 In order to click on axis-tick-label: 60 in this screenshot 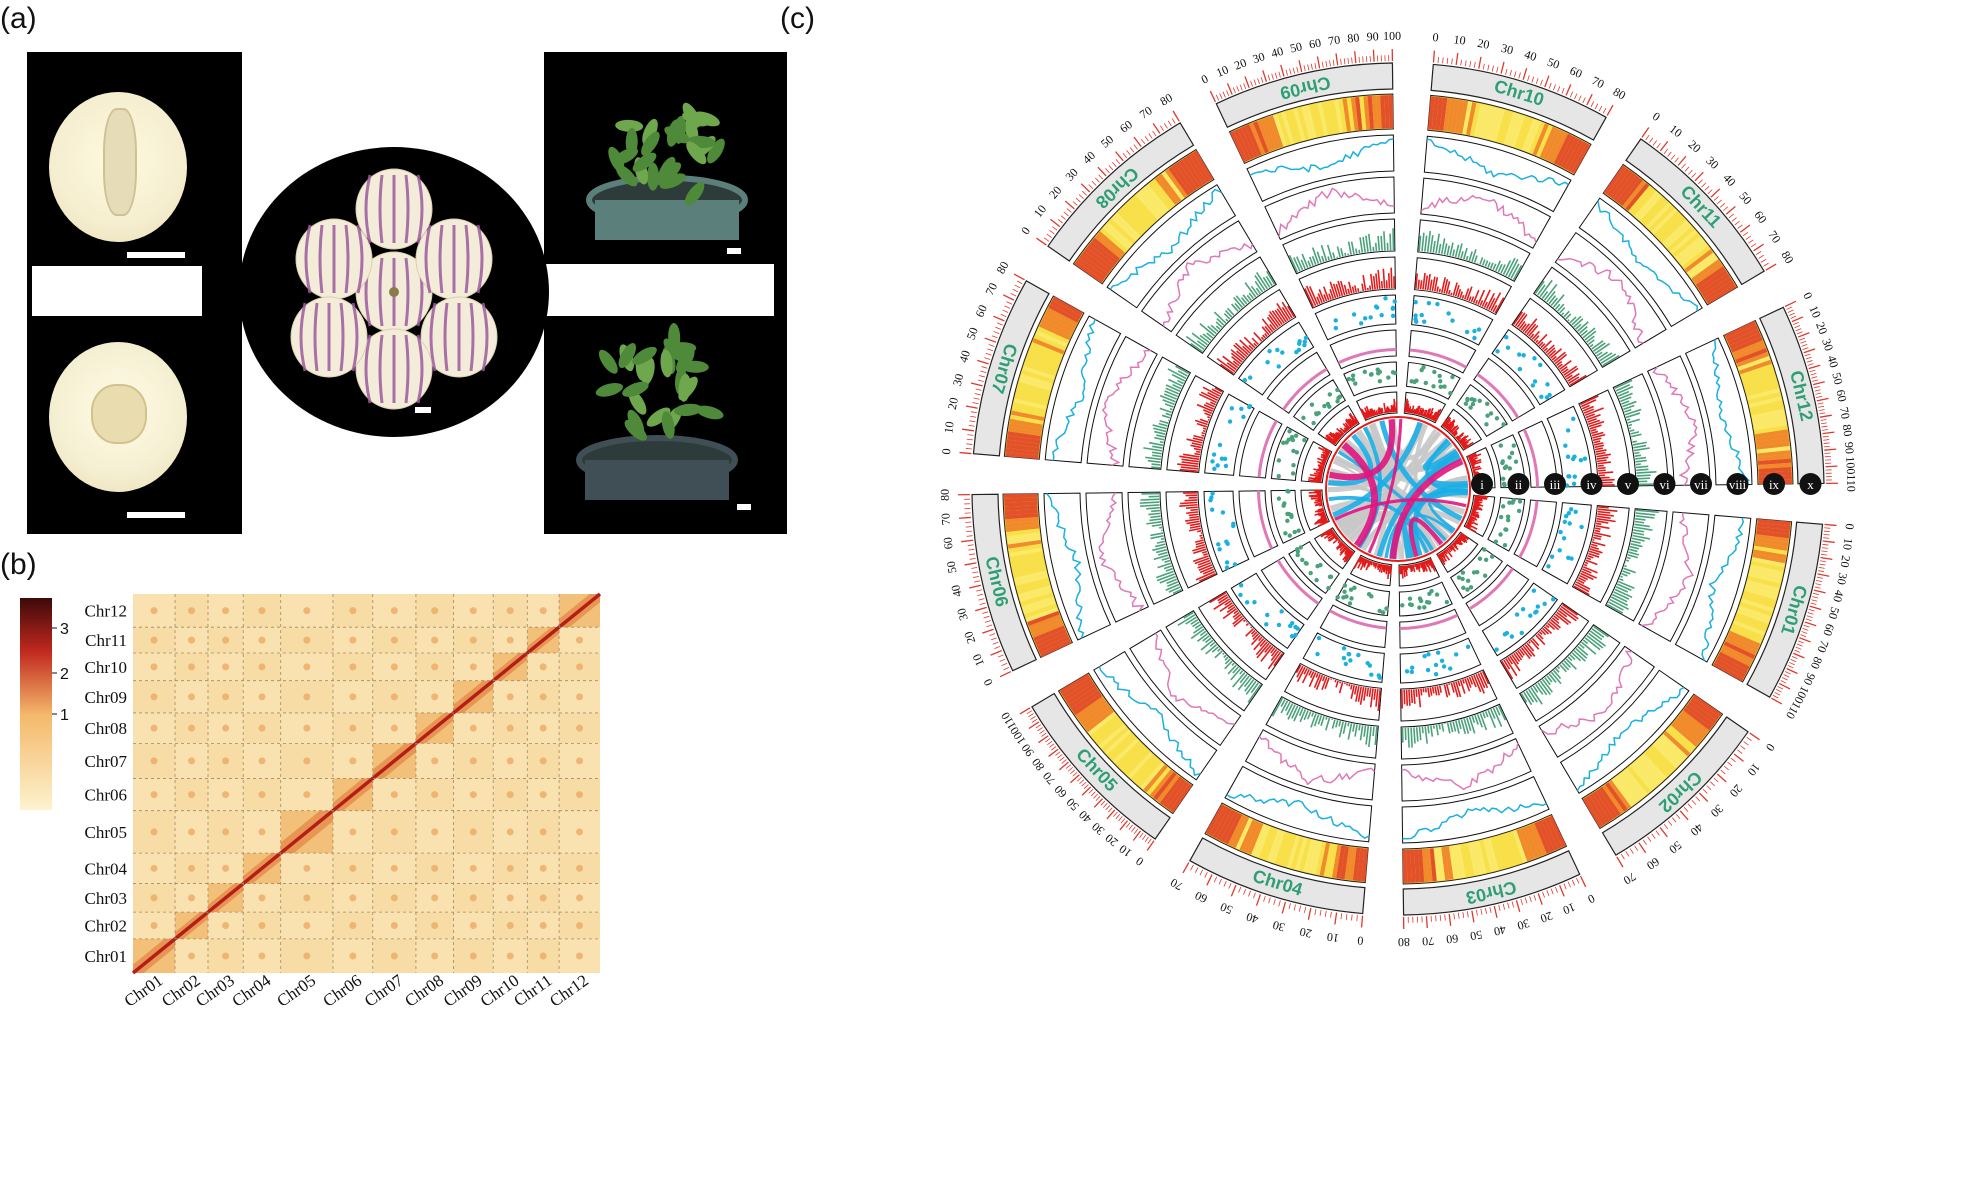, I will do `click(1315, 43)`.